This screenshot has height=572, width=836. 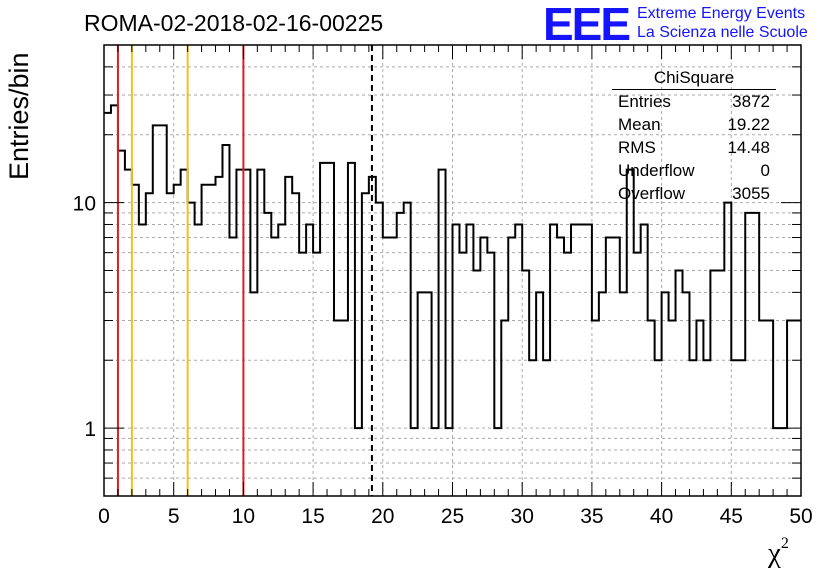 What do you see at coordinates (174, 516) in the screenshot?
I see `x-tick-label: 5` at bounding box center [174, 516].